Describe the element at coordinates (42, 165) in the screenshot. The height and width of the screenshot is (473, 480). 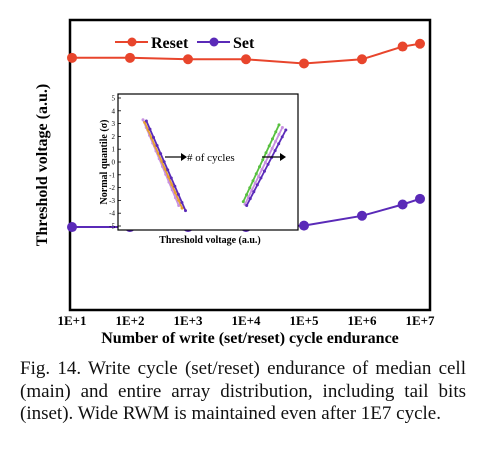
I see `y-axis-title: Threshold voltage (a.u.)` at that location.